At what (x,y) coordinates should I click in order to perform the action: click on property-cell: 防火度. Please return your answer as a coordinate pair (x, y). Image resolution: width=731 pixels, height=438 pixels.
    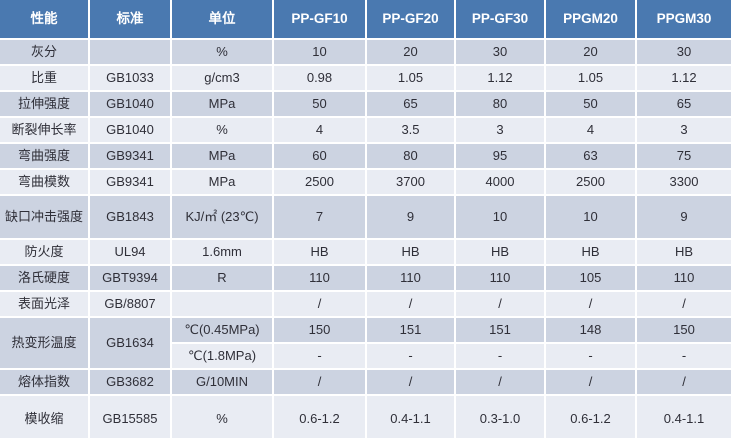
    Looking at the image, I should click on (44, 252).